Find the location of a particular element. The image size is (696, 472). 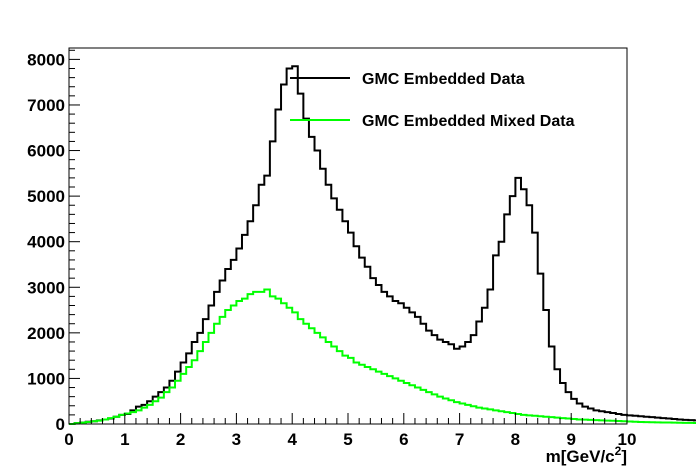

x-axis-title: m[GeV/c2] is located at coordinates (586, 455).